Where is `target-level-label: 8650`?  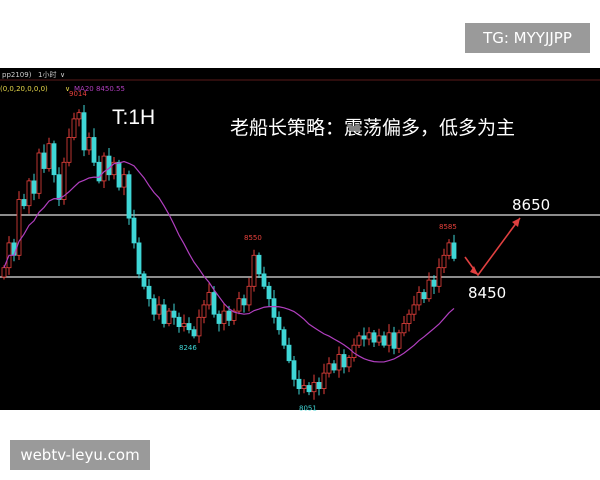
target-level-label: 8650 is located at coordinates (531, 205).